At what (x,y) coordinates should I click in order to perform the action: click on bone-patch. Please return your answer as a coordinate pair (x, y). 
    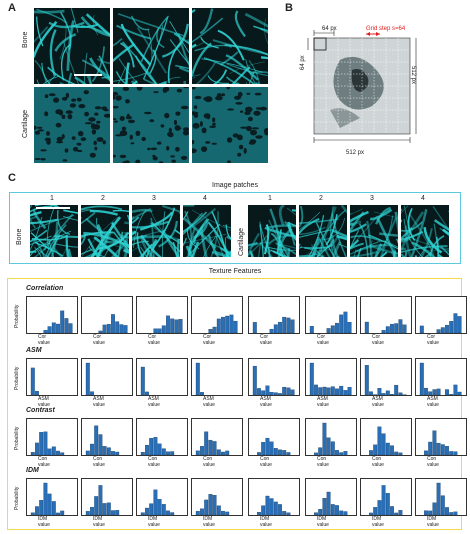
    Looking at the image, I should click on (156, 231).